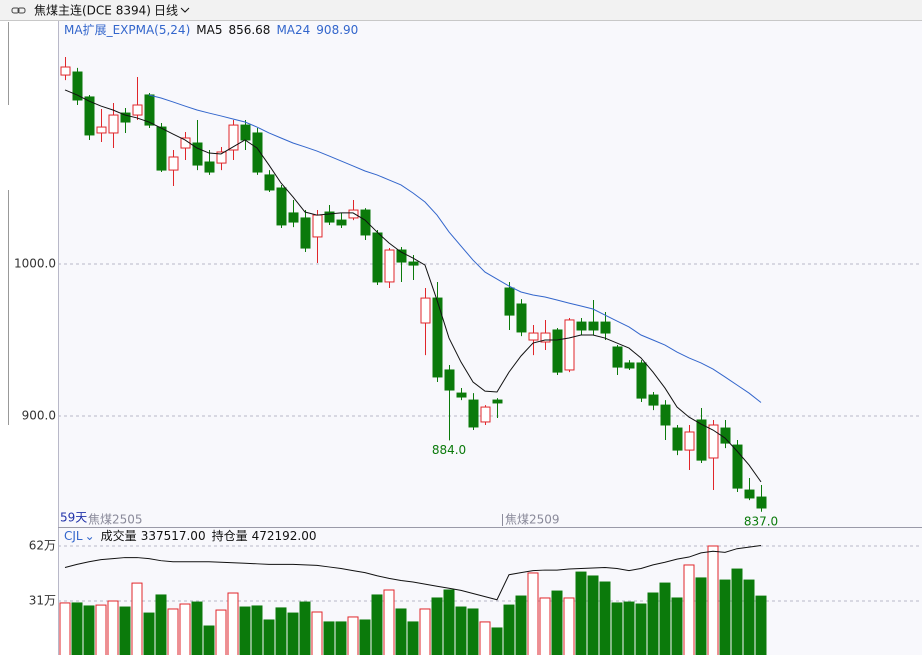  I want to click on period: 日线, so click(166, 11).